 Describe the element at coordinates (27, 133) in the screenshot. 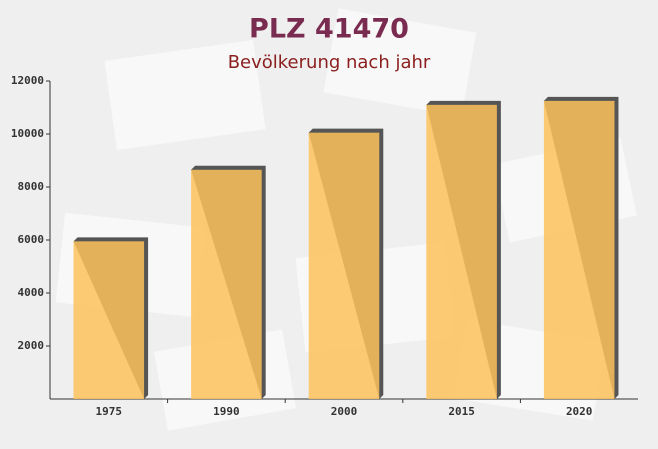

I see `y-tick-label: 10000` at that location.